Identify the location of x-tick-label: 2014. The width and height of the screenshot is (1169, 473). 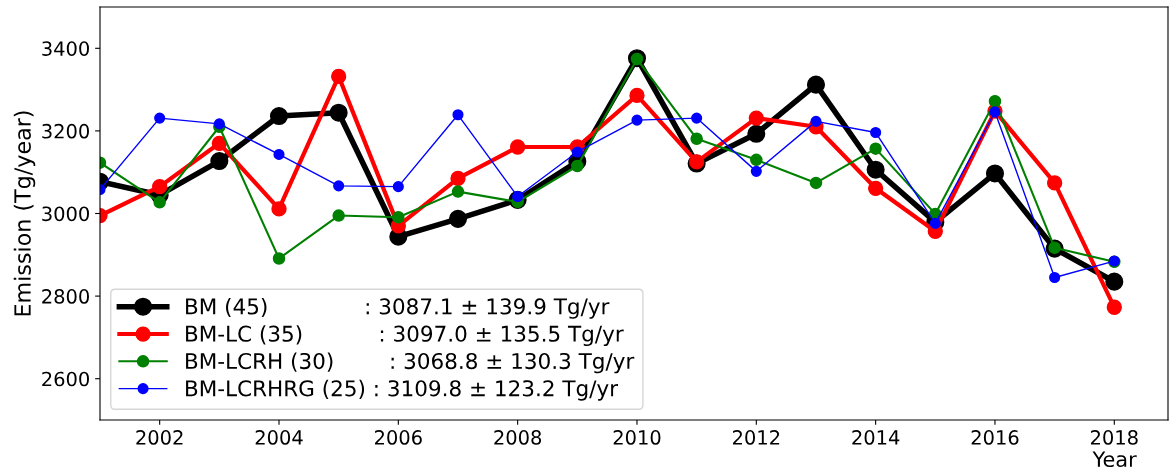
(876, 437).